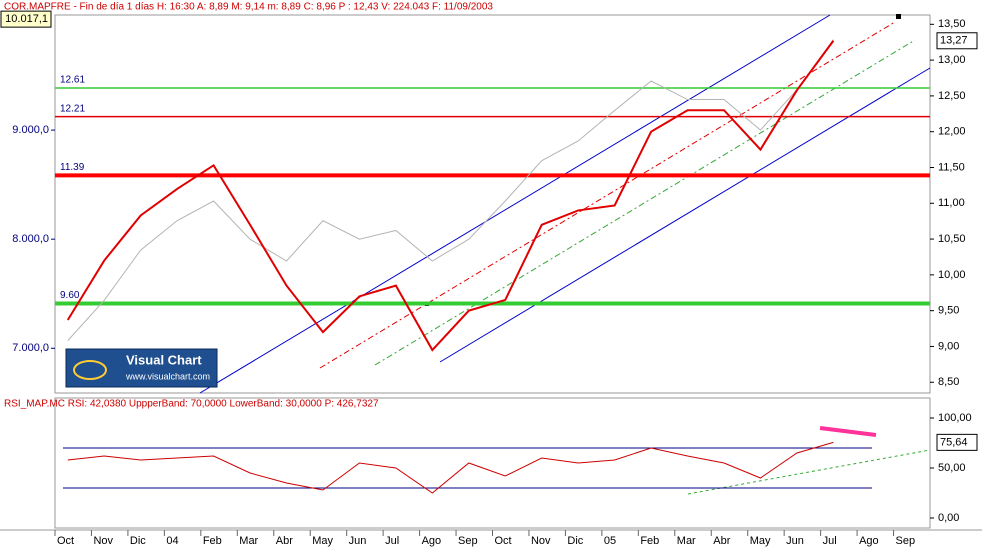 Image resolution: width=982 pixels, height=548 pixels. Describe the element at coordinates (954, 442) in the screenshot. I see `current-label: 75,64` at that location.